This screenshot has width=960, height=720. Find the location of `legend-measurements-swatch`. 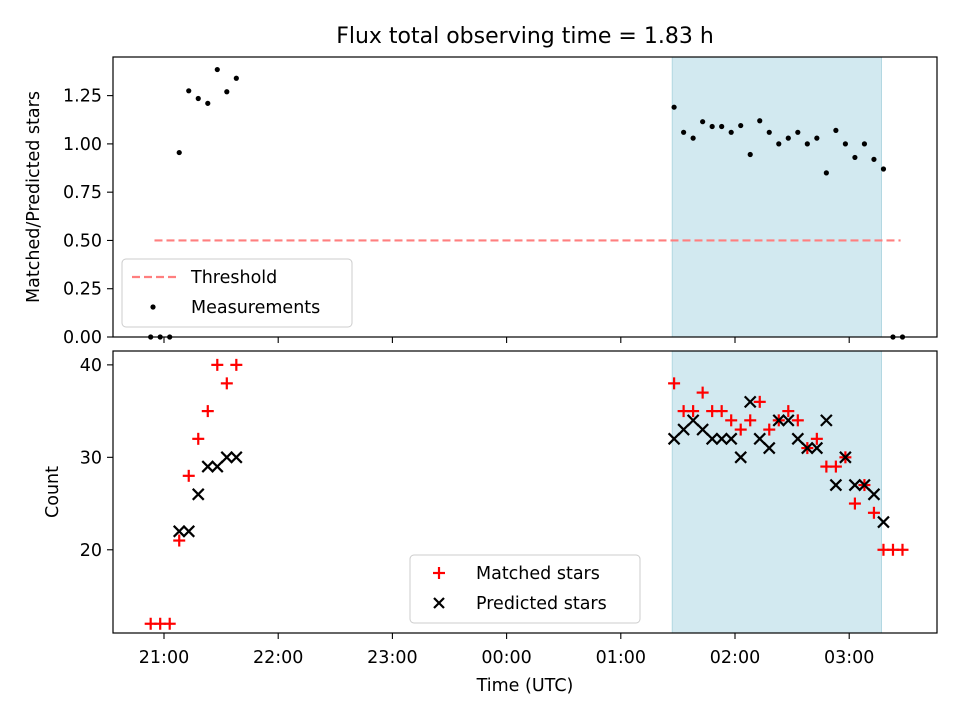

legend-measurements-swatch is located at coordinates (153, 307).